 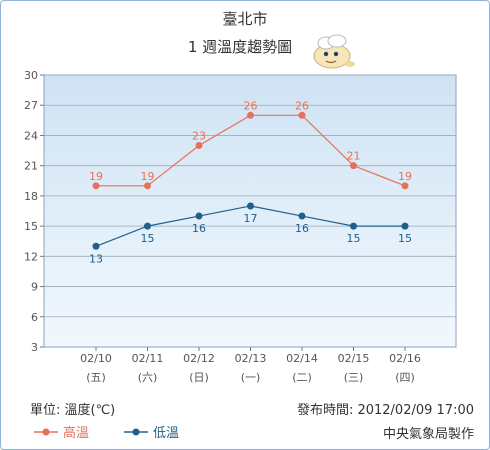 What do you see at coordinates (385, 410) in the screenshot?
I see `published-time: 發布時間: 2012/02/09 17:00` at bounding box center [385, 410].